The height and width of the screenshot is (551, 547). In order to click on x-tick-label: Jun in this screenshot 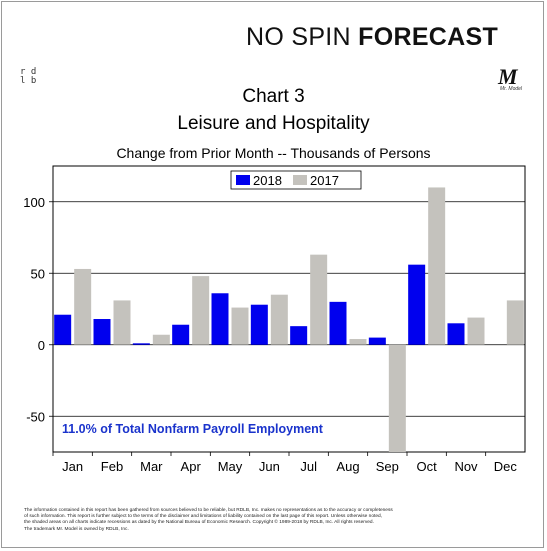, I will do `click(269, 466)`.